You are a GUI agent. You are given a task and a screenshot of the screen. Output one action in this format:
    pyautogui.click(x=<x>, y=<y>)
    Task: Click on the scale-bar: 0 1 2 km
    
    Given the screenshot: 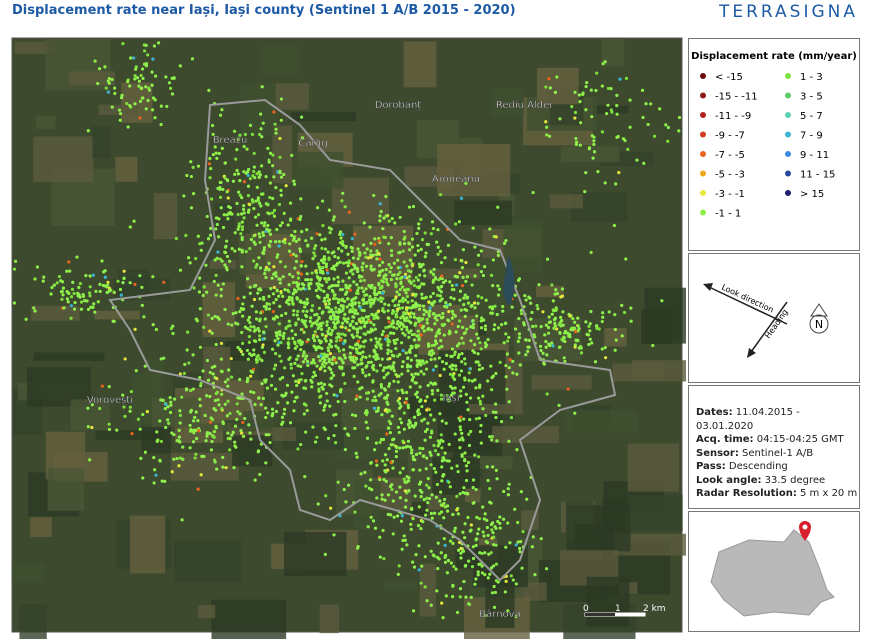 What is the action you would take?
    pyautogui.click(x=624, y=610)
    